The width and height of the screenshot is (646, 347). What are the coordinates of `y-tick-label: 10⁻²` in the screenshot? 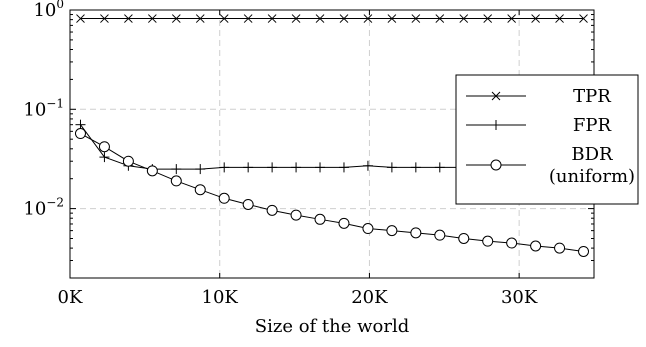 It's located at (43, 208).